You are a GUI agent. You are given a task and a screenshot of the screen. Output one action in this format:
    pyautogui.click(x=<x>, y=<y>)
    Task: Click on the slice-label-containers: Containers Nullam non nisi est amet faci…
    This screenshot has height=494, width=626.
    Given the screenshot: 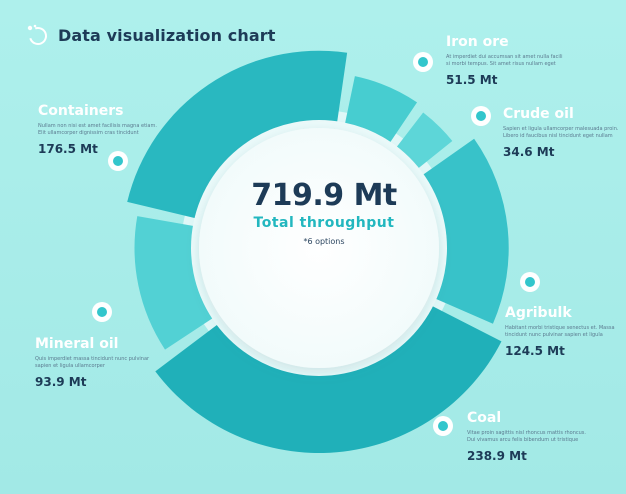 What is the action you would take?
    pyautogui.click(x=103, y=129)
    